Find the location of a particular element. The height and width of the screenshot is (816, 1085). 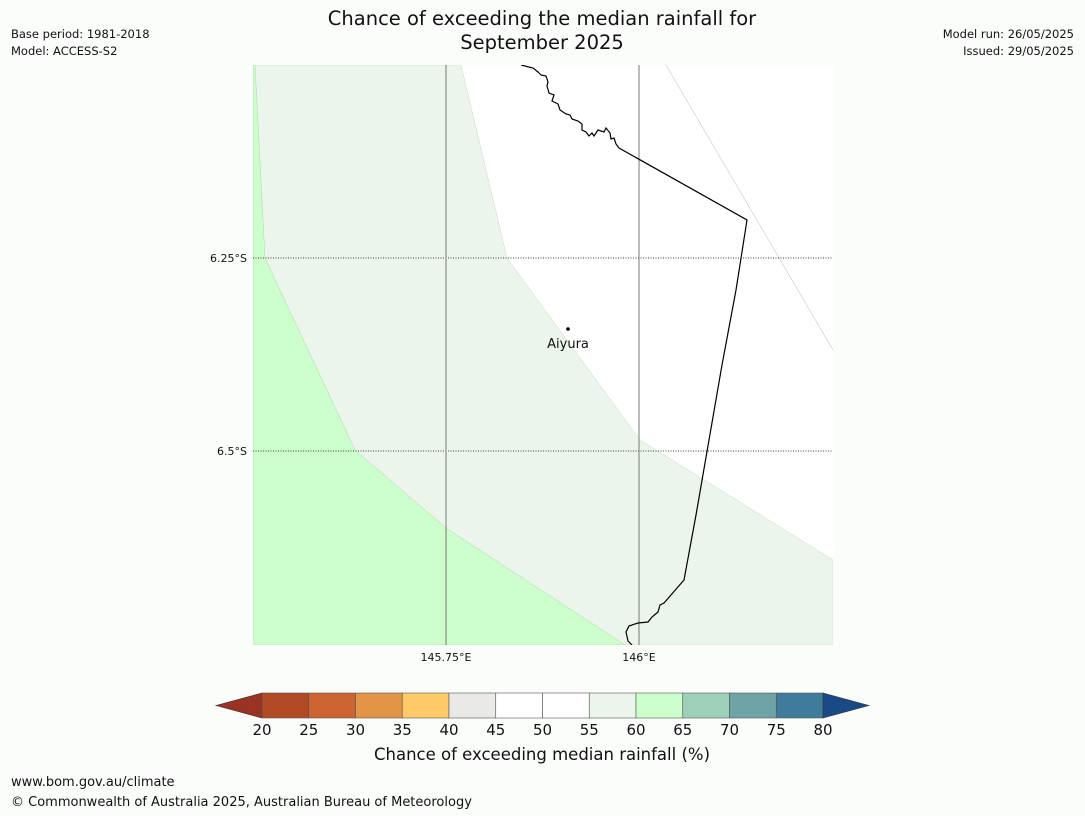

colorbar-tick-label: 80 is located at coordinates (822, 730).